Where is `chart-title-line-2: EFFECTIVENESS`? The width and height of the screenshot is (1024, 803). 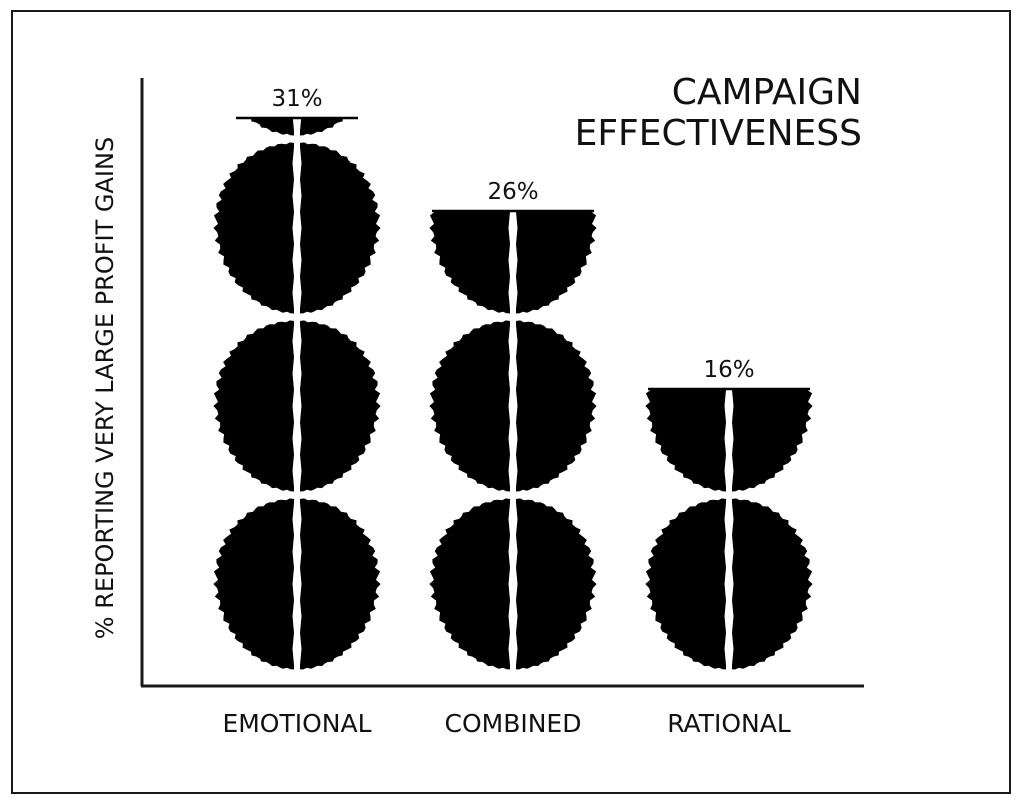
chart-title-line-2: EFFECTIVENESS is located at coordinates (718, 133).